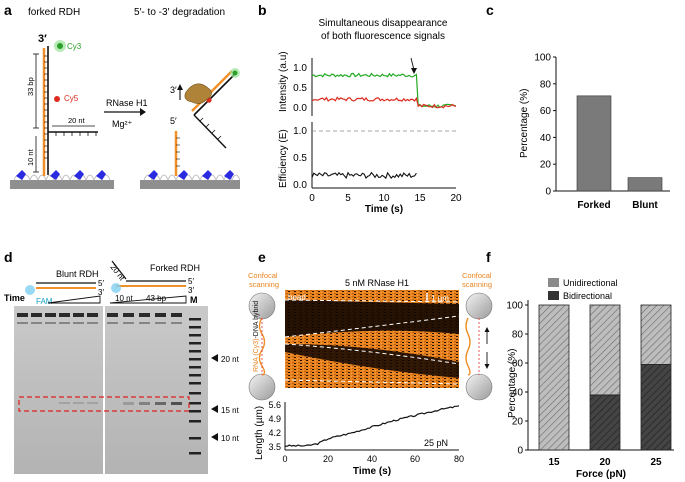  What do you see at coordinates (383, 36) in the screenshot?
I see `b-title-2: of both fluorescence signals` at bounding box center [383, 36].